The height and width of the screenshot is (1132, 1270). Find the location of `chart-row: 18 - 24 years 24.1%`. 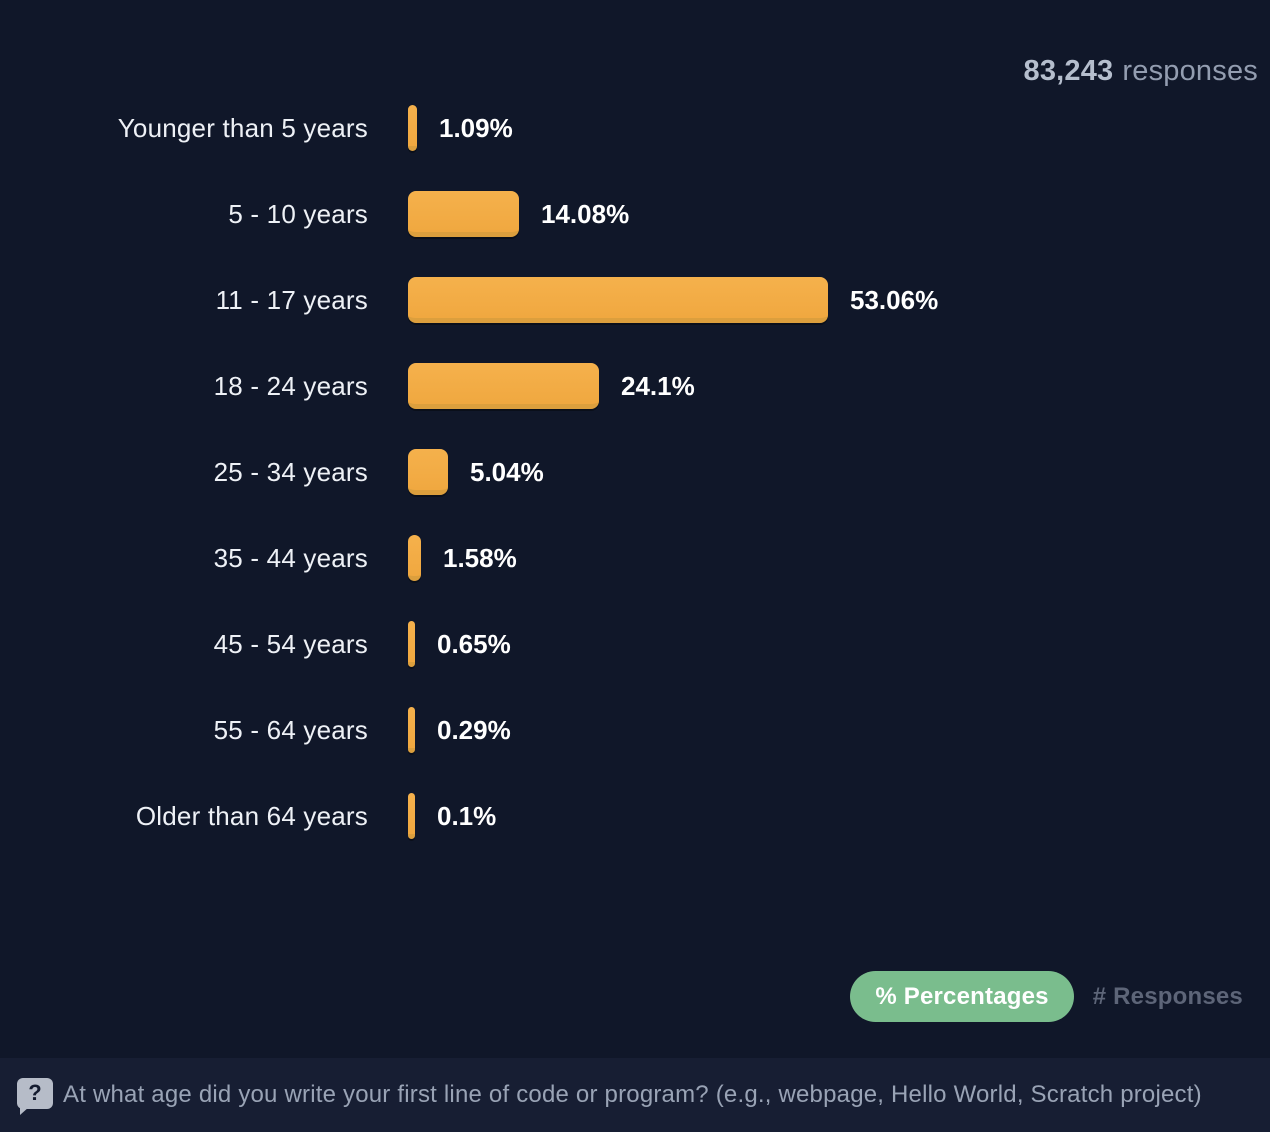

chart-row: 18 - 24 years 24.1% is located at coordinates (635, 386).